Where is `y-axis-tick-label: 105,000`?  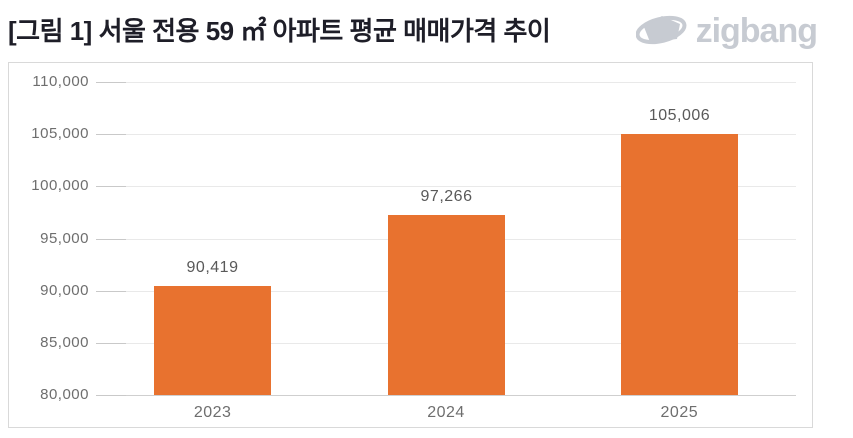 y-axis-tick-label: 105,000 is located at coordinates (60, 133).